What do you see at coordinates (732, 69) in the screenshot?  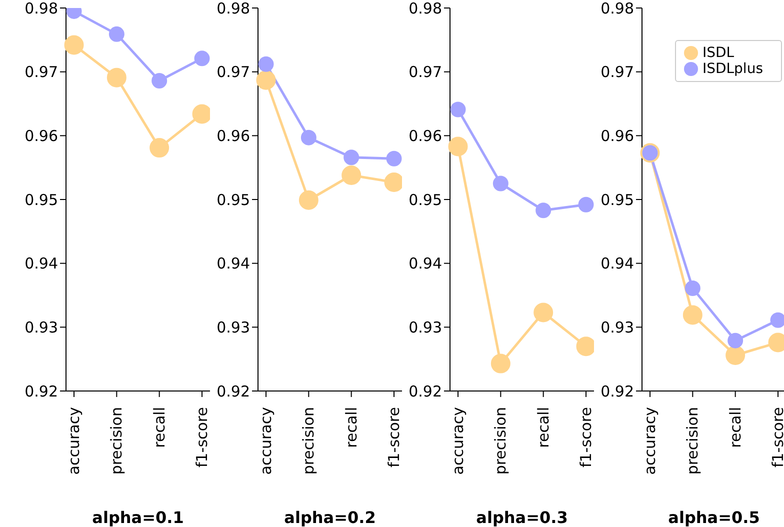 I see `legend-label: ISDLplus` at bounding box center [732, 69].